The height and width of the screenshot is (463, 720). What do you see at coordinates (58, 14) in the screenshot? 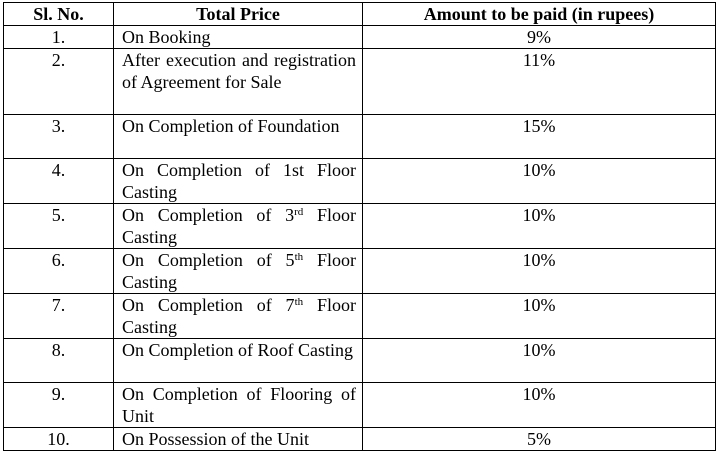
I see `header-cell: Sl. No.` at bounding box center [58, 14].